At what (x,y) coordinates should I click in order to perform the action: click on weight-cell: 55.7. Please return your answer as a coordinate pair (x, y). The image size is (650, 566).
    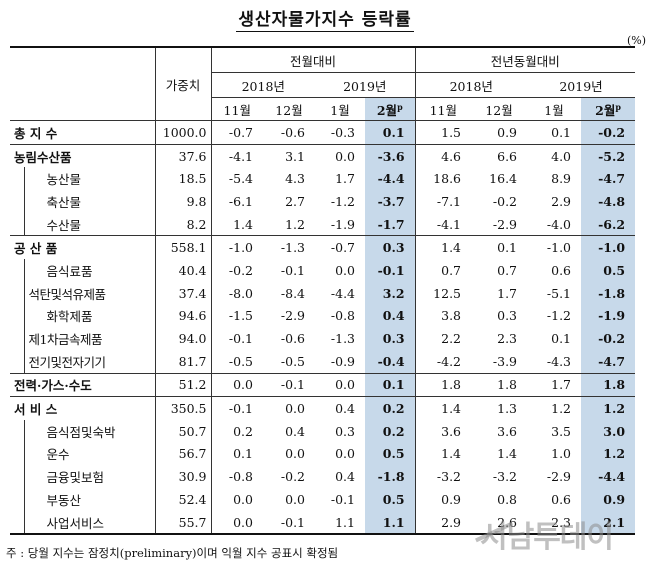
    Looking at the image, I should click on (183, 523).